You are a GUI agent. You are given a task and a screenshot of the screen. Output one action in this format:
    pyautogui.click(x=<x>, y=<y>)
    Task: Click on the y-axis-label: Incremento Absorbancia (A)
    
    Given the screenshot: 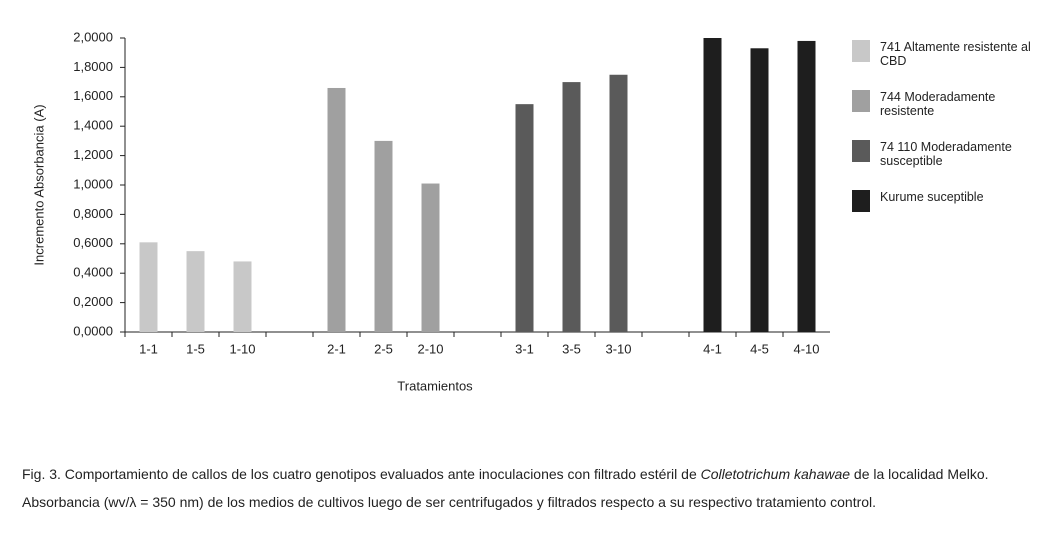 What is the action you would take?
    pyautogui.click(x=38, y=184)
    